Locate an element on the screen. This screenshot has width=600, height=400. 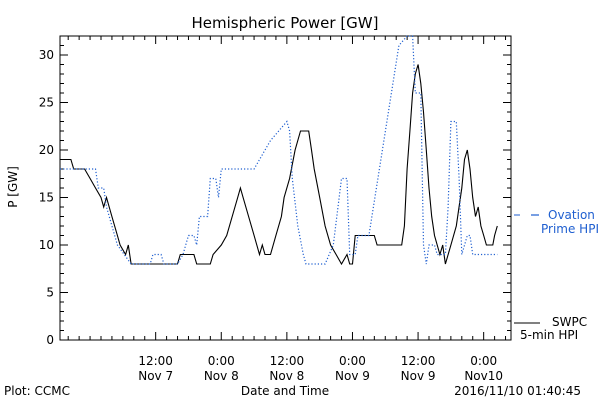
y-tick-label: 25 is located at coordinates (46, 103).